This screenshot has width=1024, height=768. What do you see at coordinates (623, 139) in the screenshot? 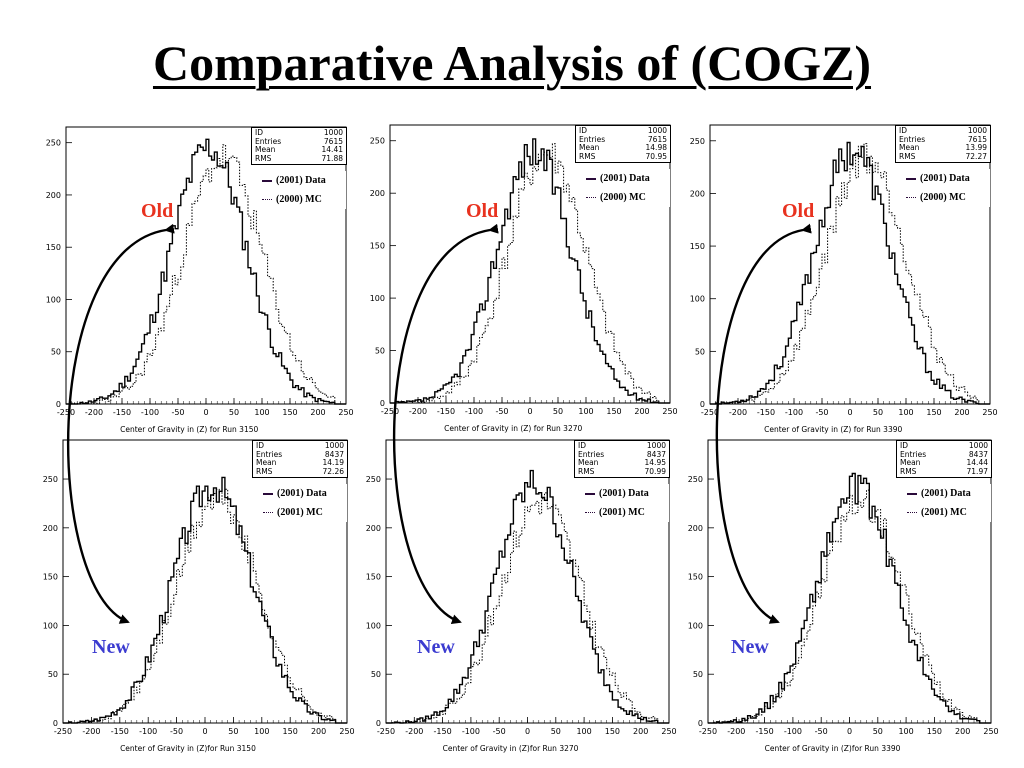
I see `stats-row: Entries 7615` at bounding box center [623, 139].